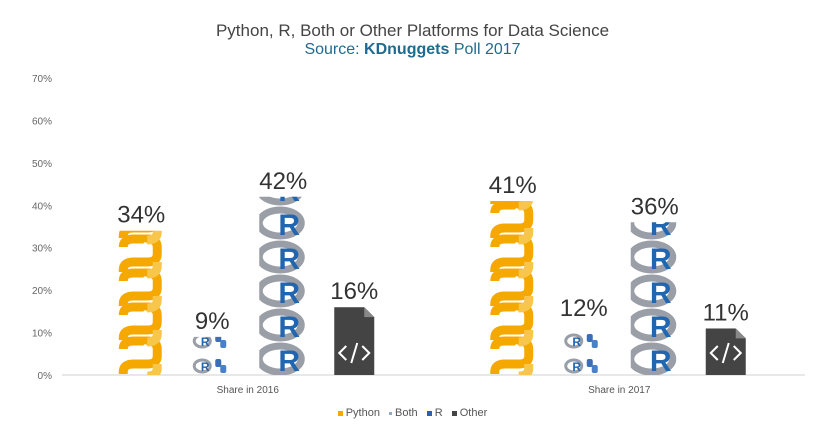  What do you see at coordinates (42, 164) in the screenshot?
I see `y-tick-label: 50%` at bounding box center [42, 164].